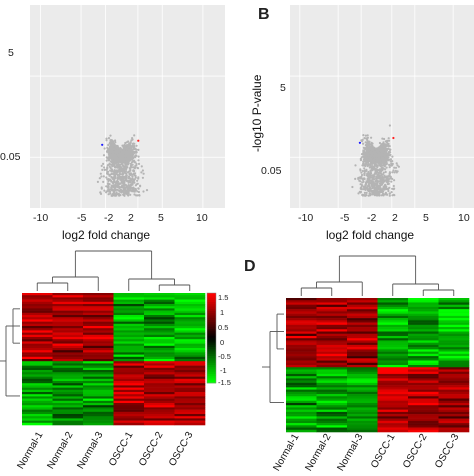  Describe the element at coordinates (359, 142) in the screenshot. I see `volcano-b-point-down` at that location.